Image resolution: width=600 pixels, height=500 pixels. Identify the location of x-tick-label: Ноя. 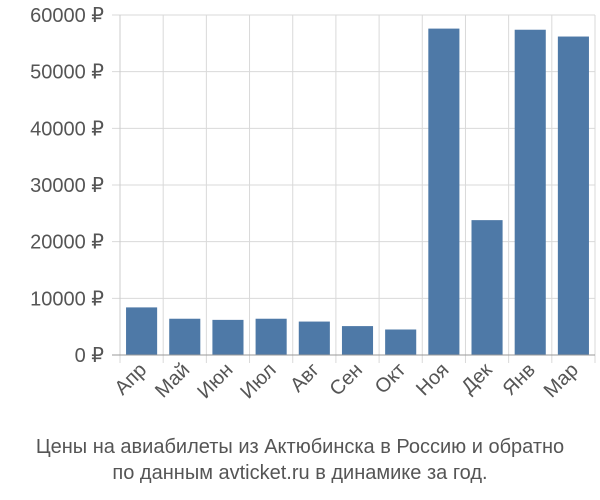
(432, 379).